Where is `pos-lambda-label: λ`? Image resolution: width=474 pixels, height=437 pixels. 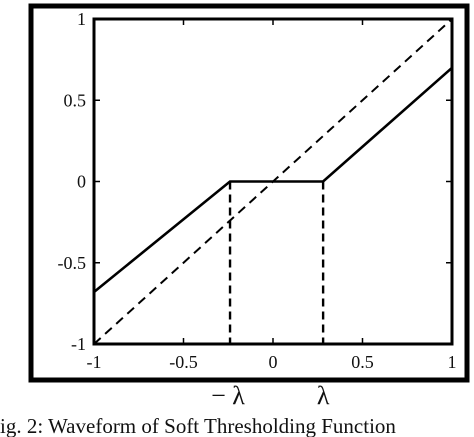
pos-lambda-label: λ is located at coordinates (323, 395).